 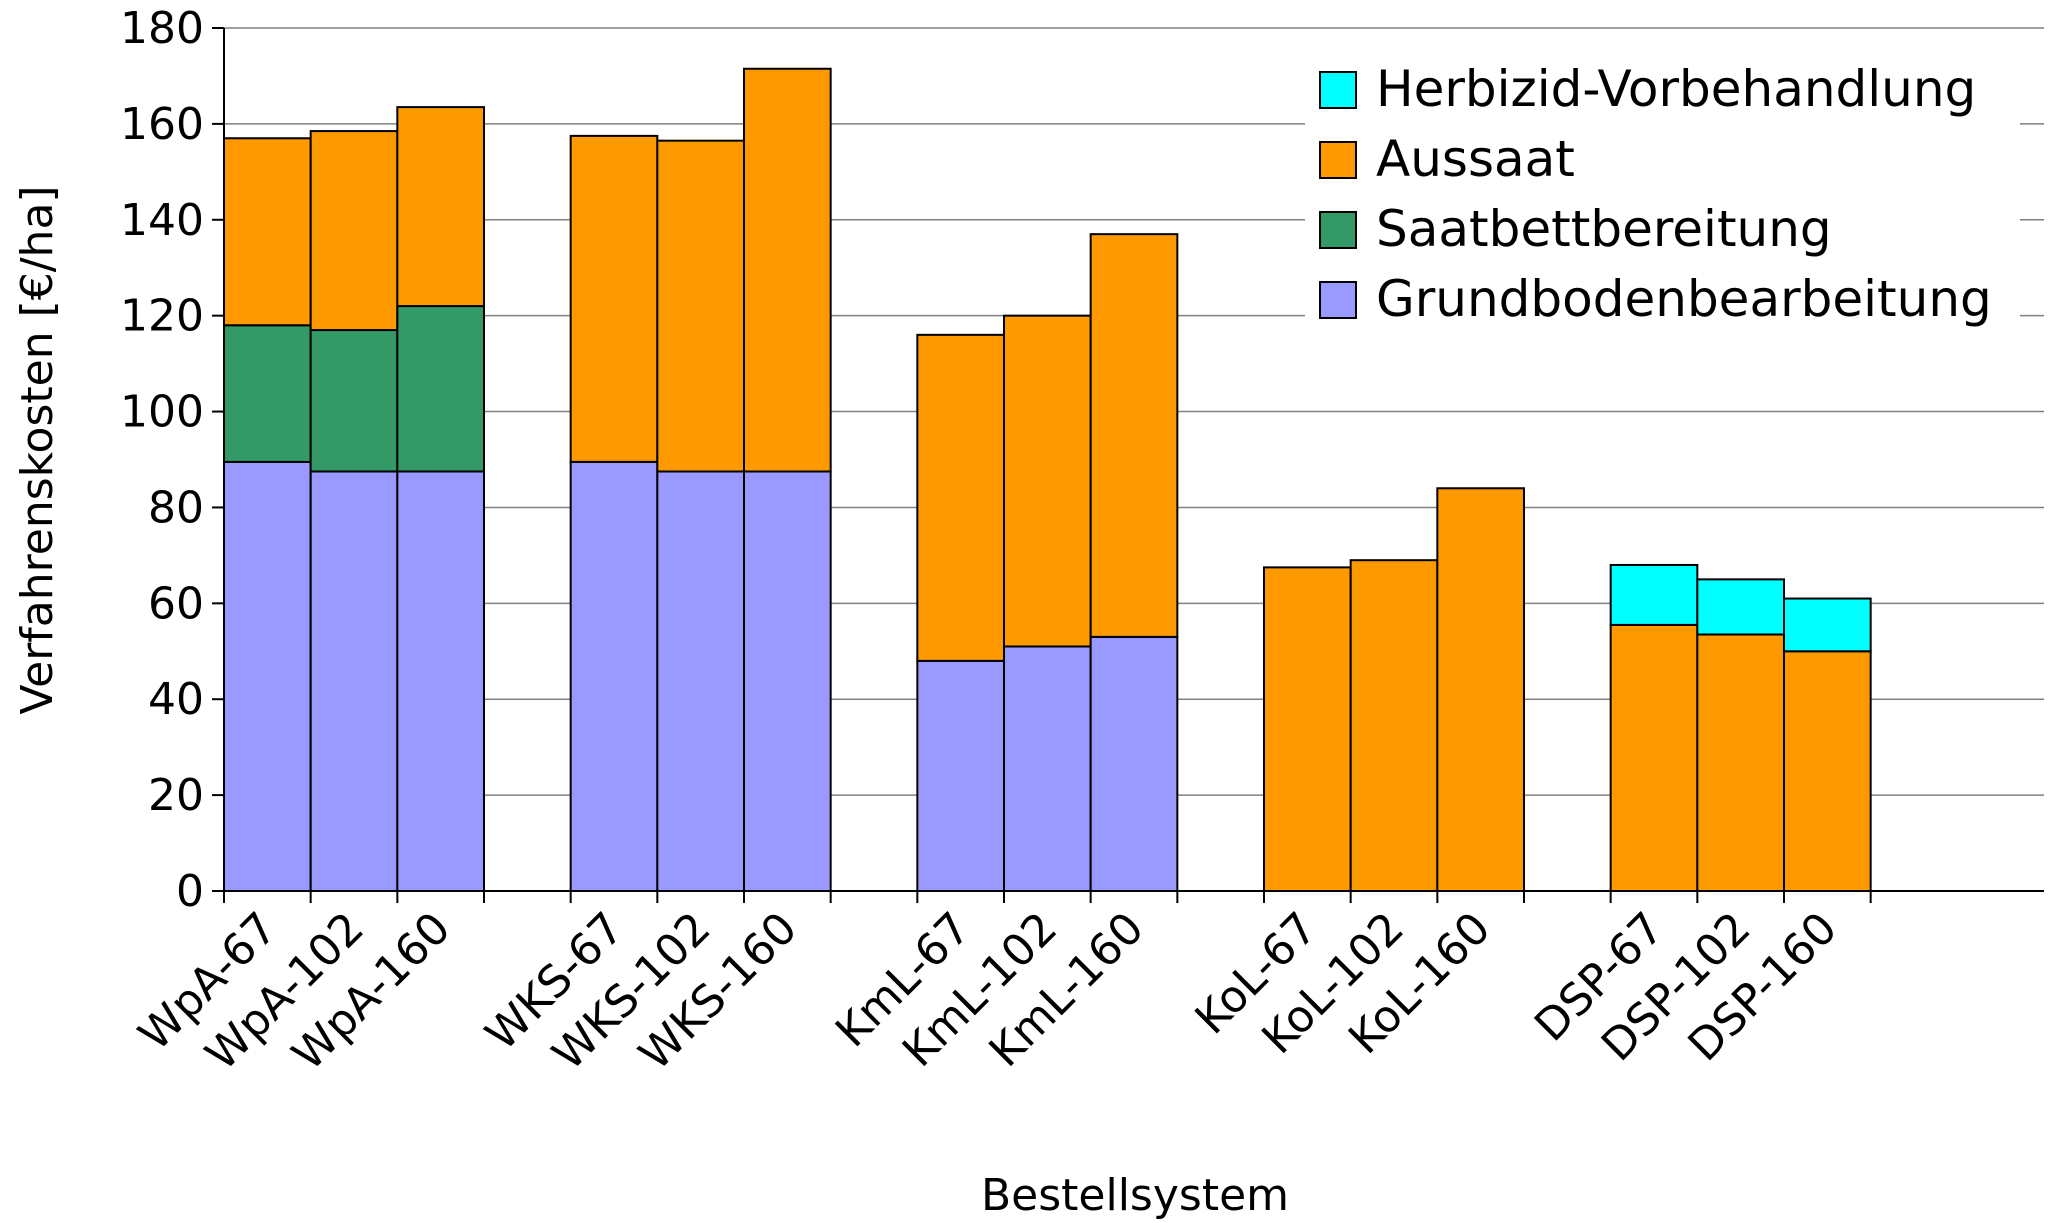 What do you see at coordinates (1684, 299) in the screenshot?
I see `legend-label: Grundbodenbearbeitung` at bounding box center [1684, 299].